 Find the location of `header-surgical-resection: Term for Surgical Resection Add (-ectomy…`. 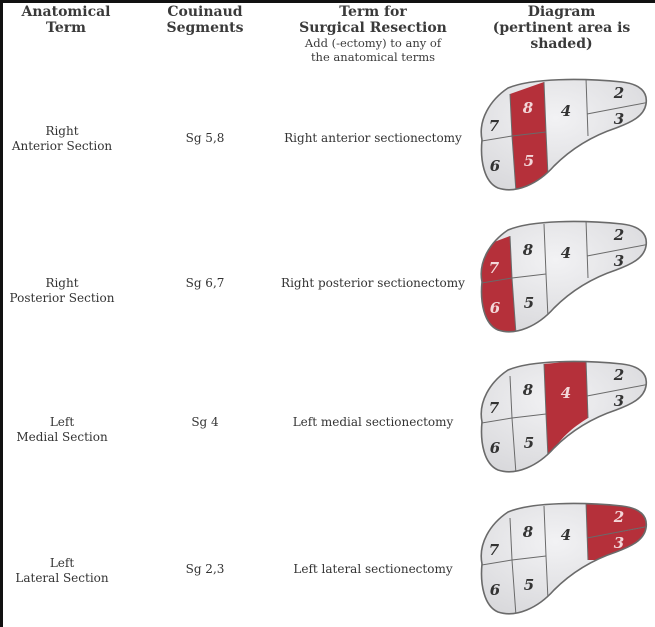

header-surgical-resection: Term for Surgical Resection Add (-ectomy… is located at coordinates (373, 34).